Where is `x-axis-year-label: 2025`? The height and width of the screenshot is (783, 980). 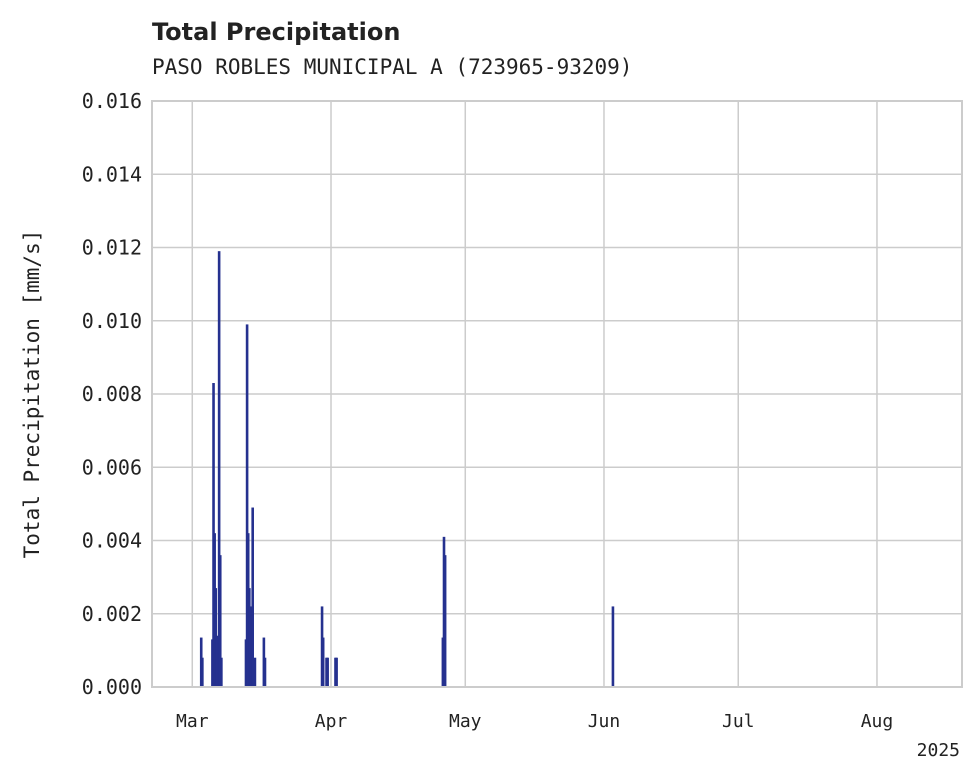 x-axis-year-label: 2025 is located at coordinates (938, 750).